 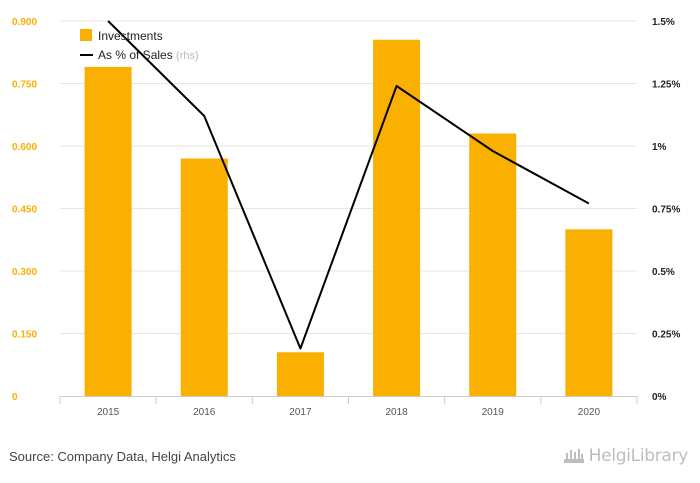 I want to click on building-icon, so click(x=573, y=456).